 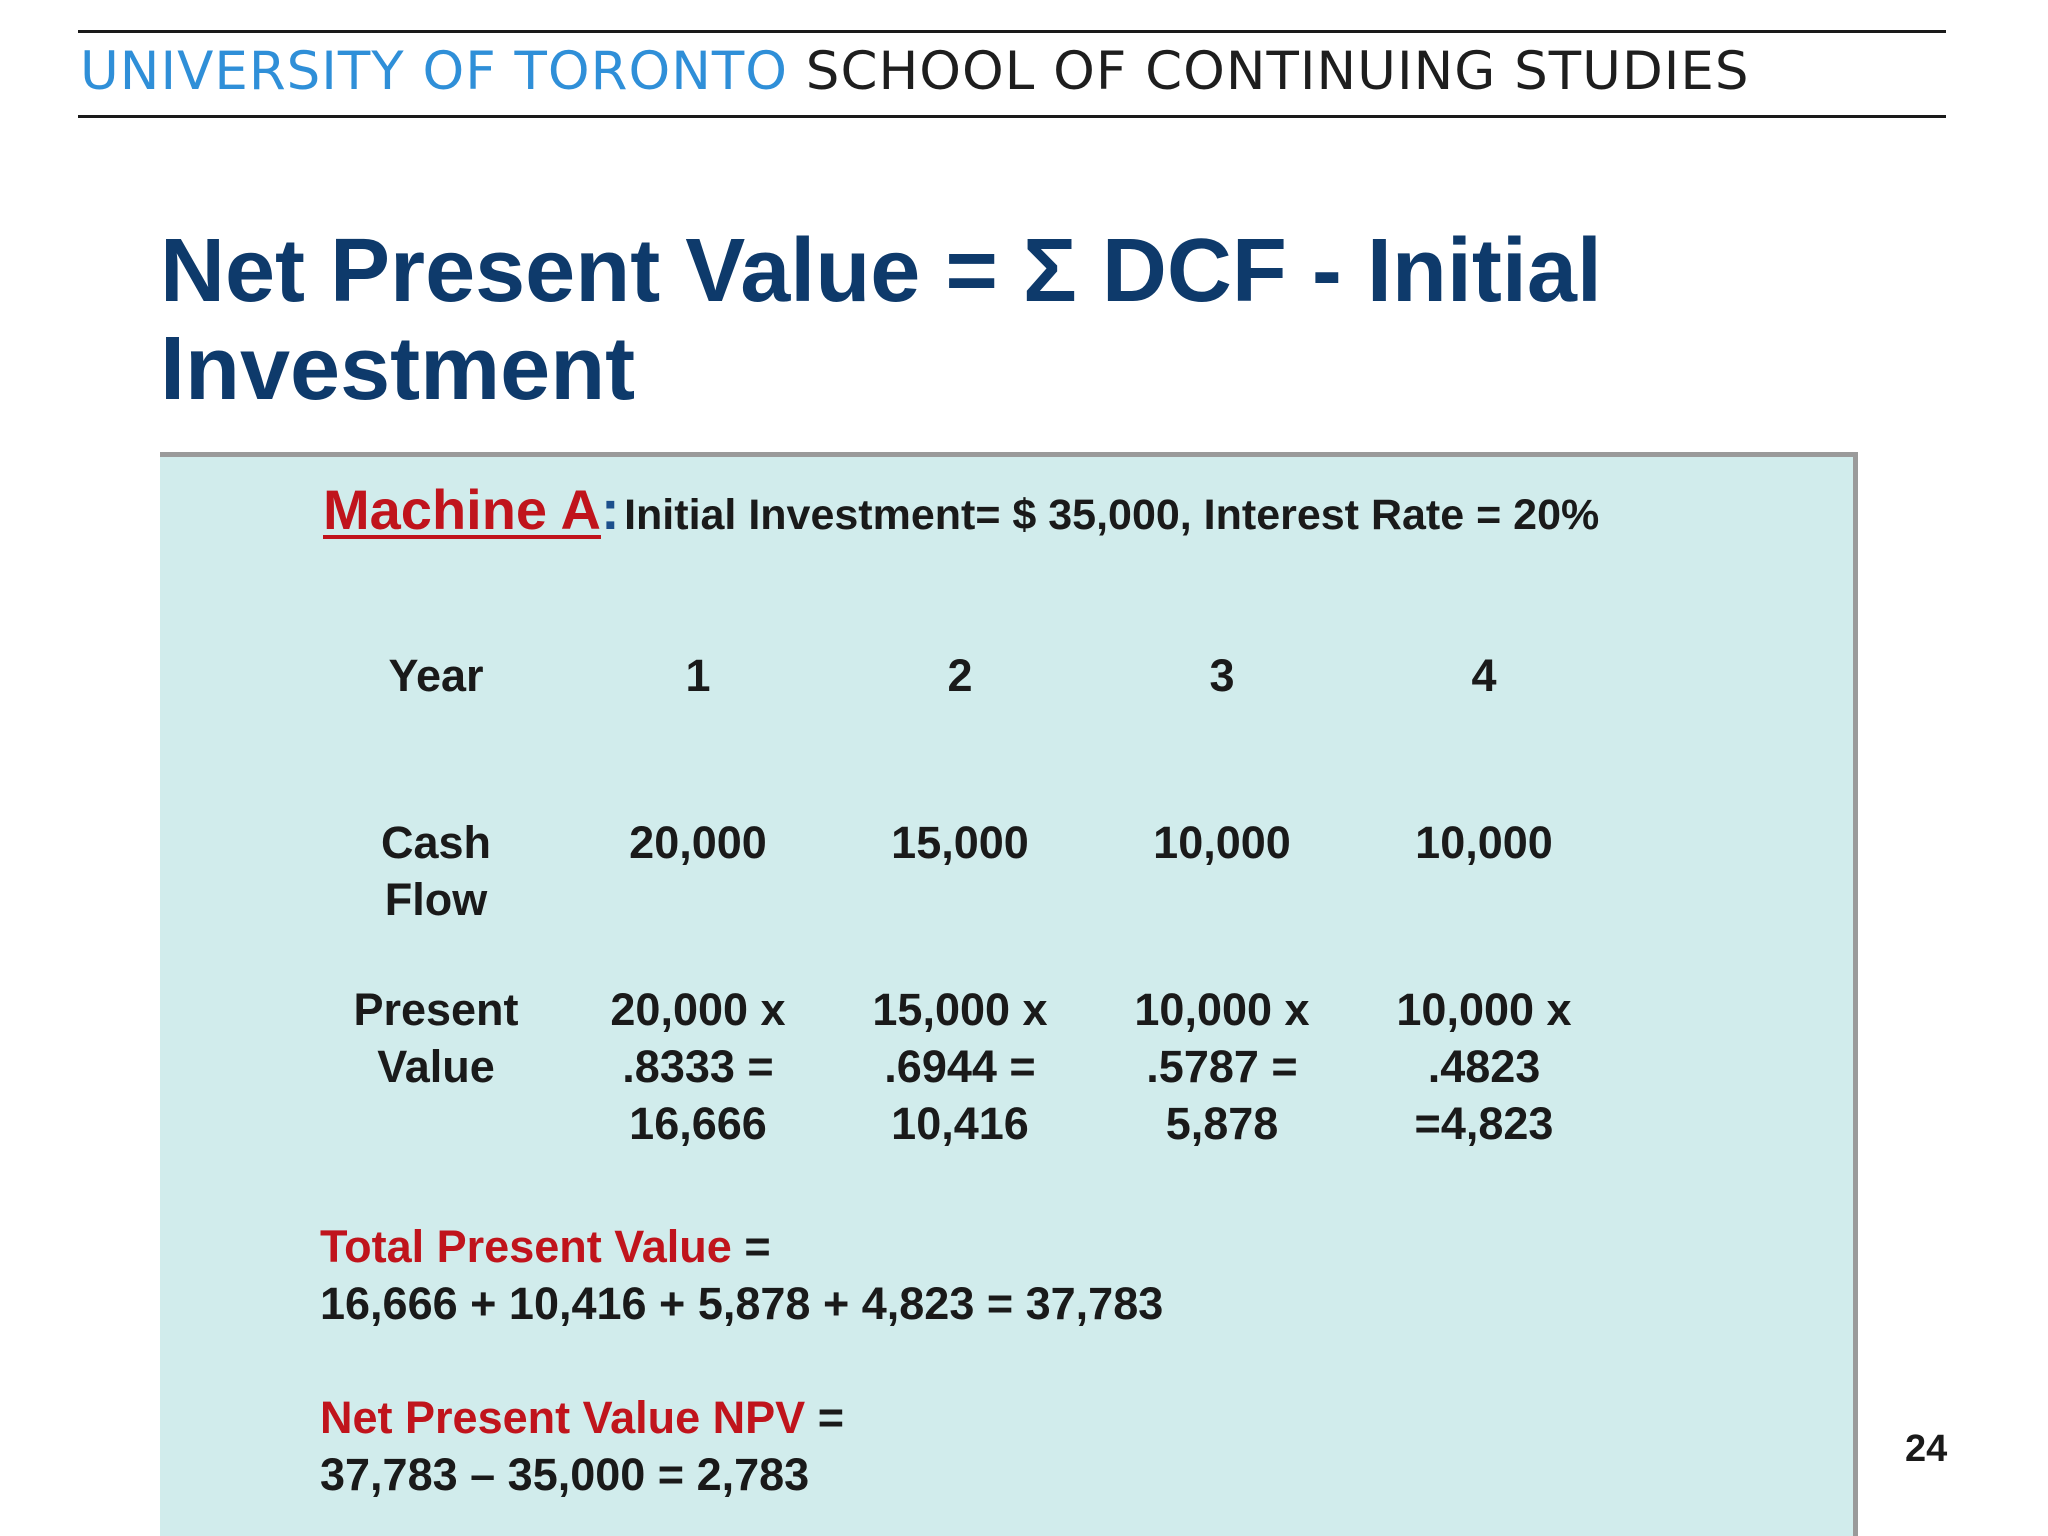 What do you see at coordinates (563, 1417) in the screenshot?
I see `npv-label: Net Present Value NPV` at bounding box center [563, 1417].